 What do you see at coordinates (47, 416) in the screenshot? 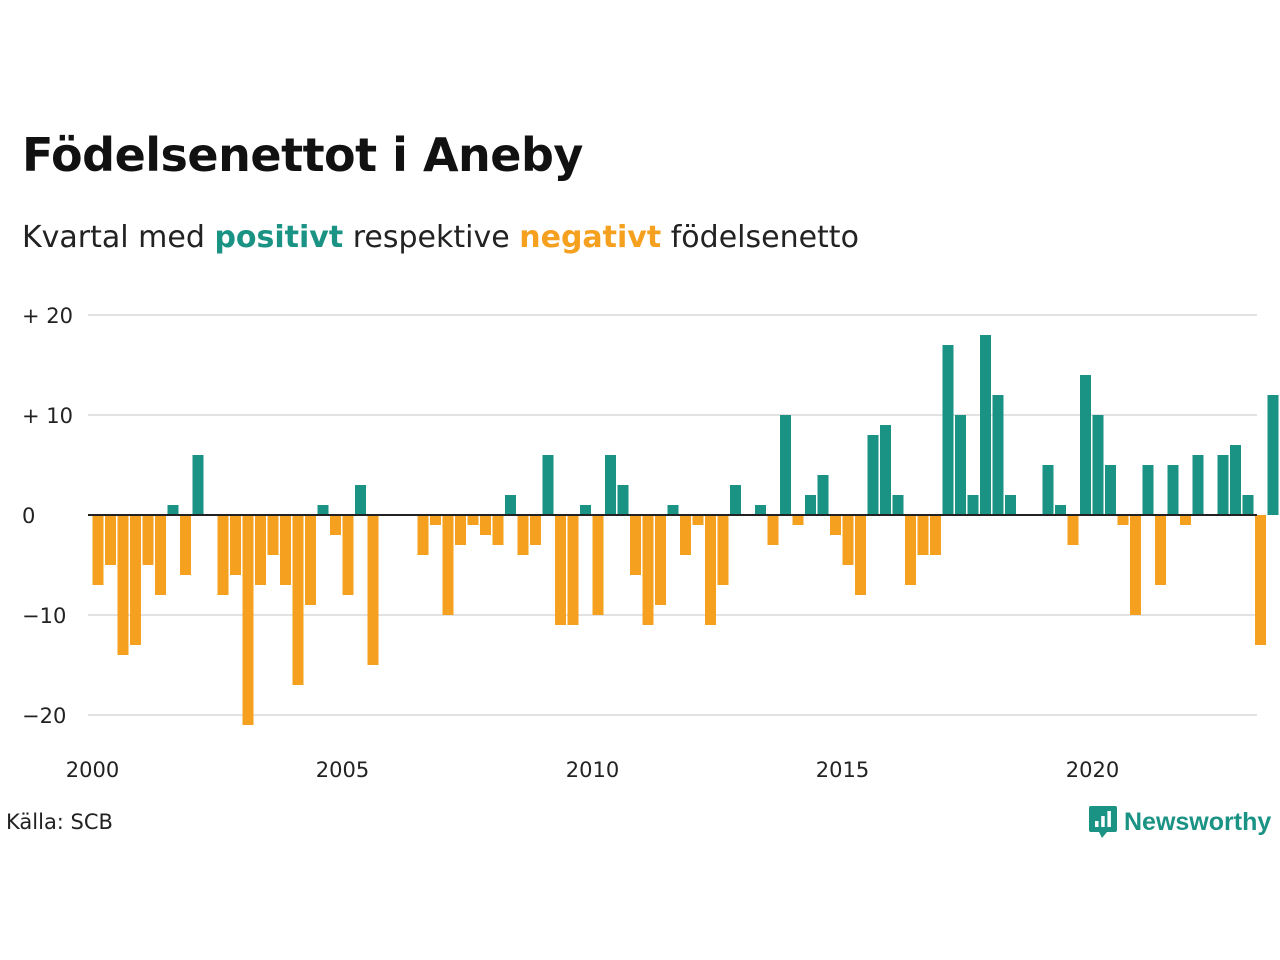
I see `y-tick-label: + 10` at bounding box center [47, 416].